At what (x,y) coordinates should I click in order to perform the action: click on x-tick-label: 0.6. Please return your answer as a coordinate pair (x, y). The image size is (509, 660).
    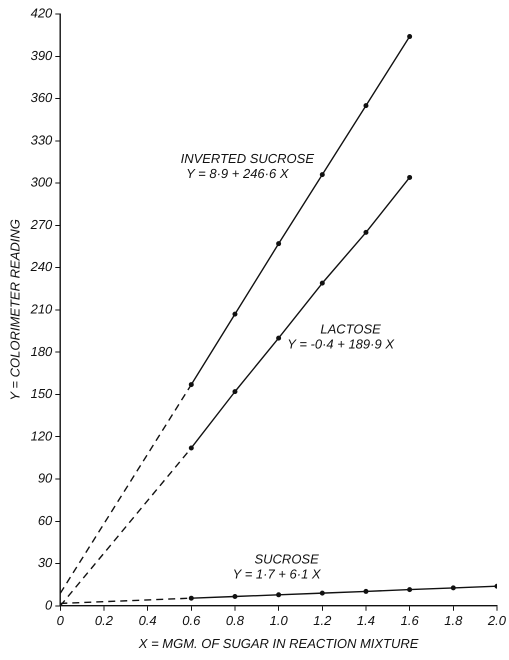
    Looking at the image, I should click on (192, 620).